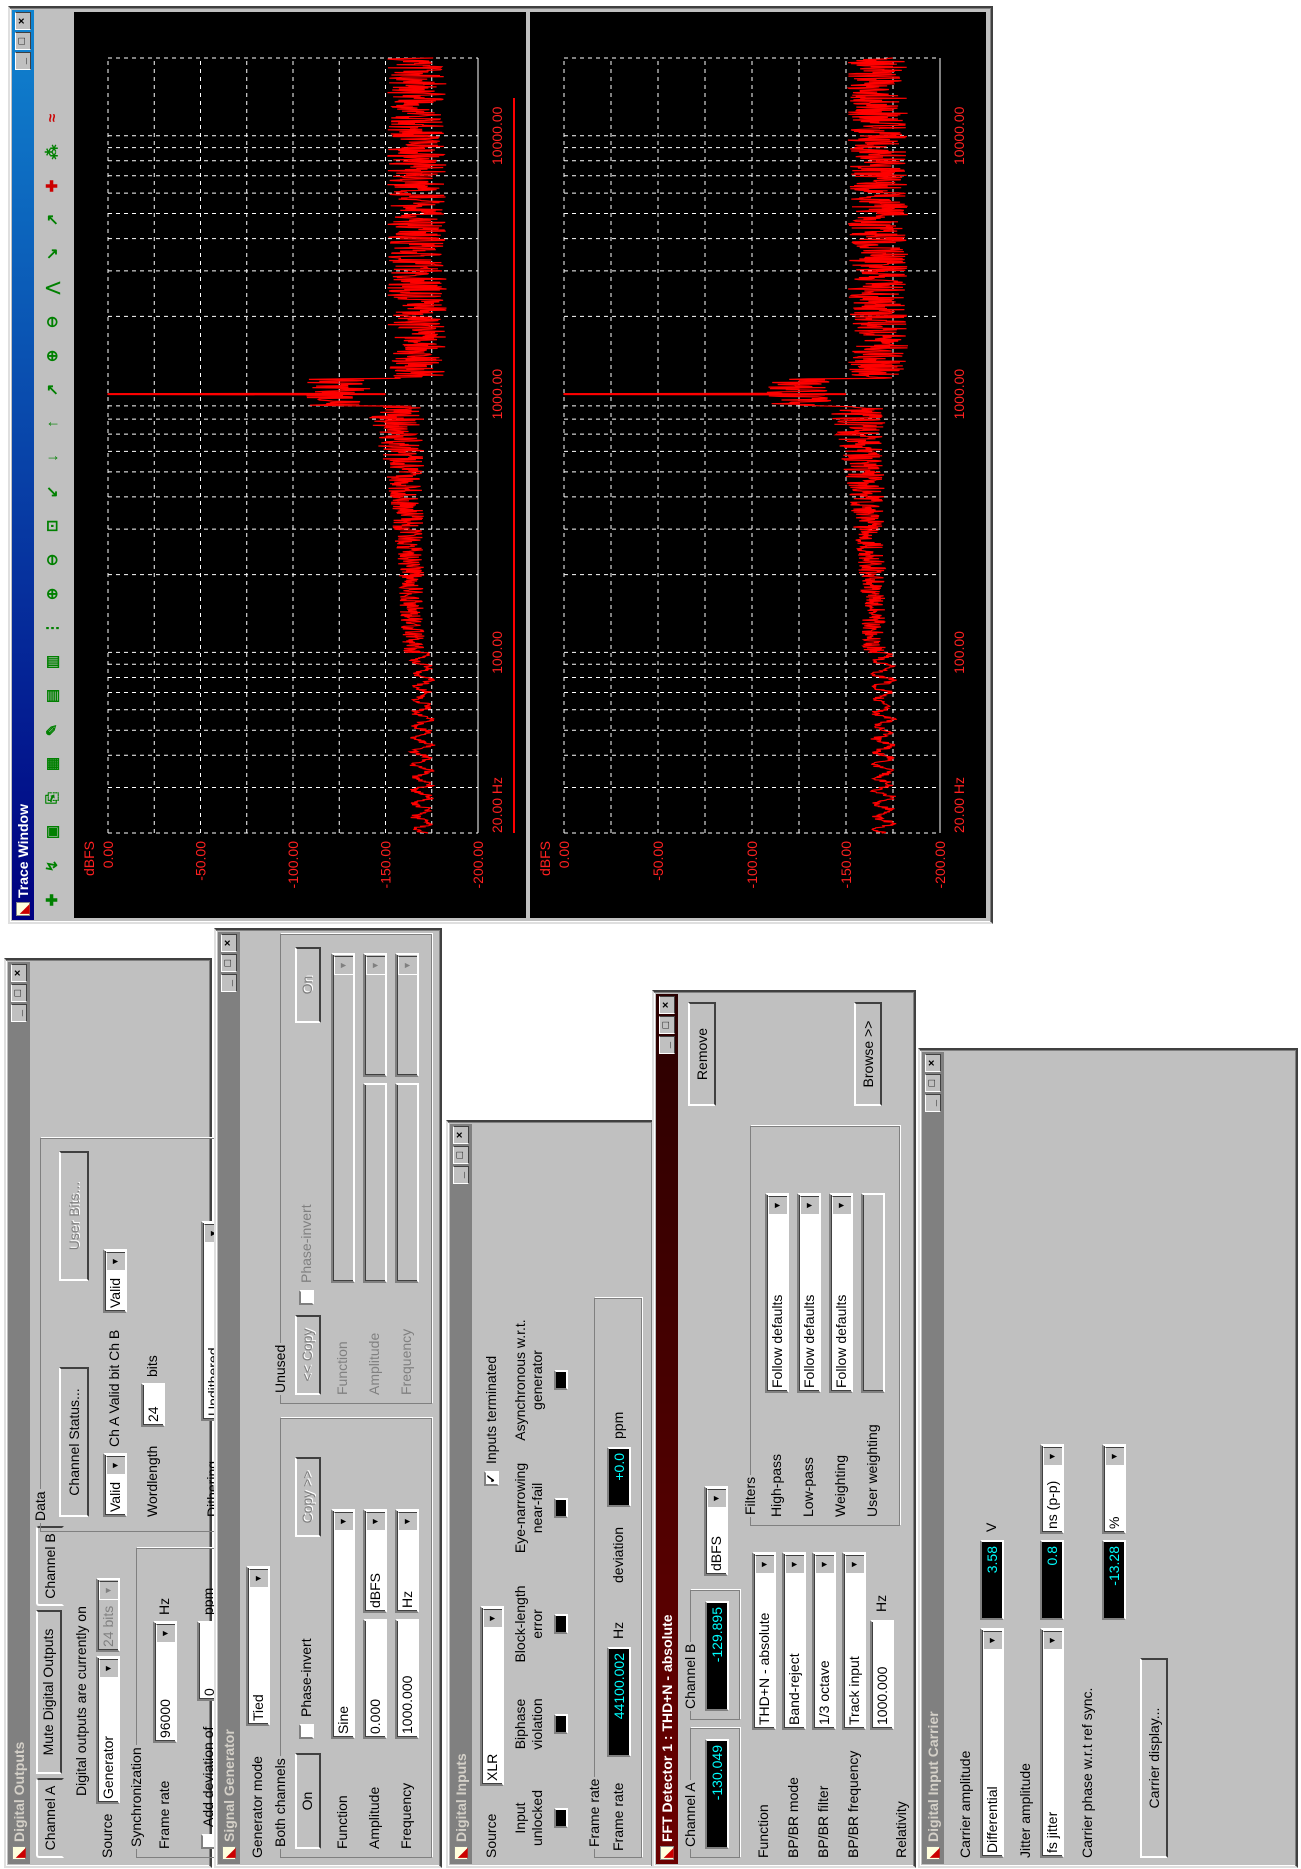 This screenshot has width=1301, height=1869. I want to click on frequency-2-input, so click(407, 1183).